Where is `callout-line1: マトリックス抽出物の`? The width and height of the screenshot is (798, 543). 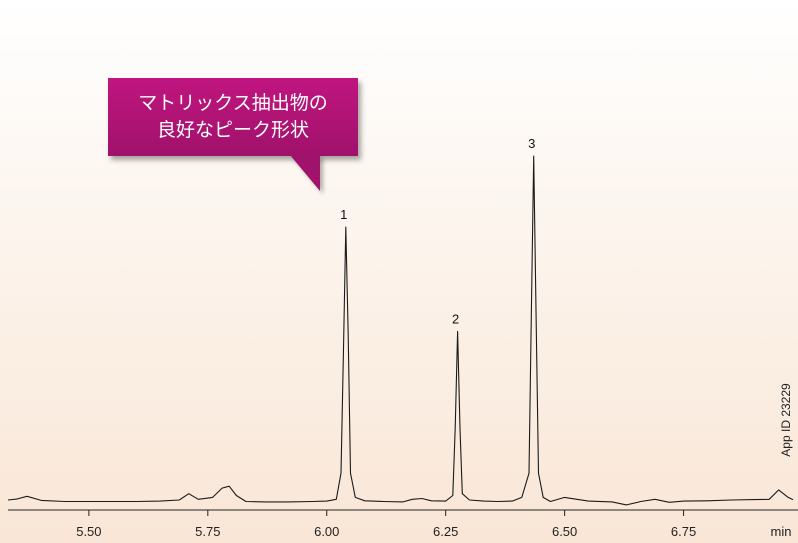 callout-line1: マトリックス抽出物の is located at coordinates (233, 103).